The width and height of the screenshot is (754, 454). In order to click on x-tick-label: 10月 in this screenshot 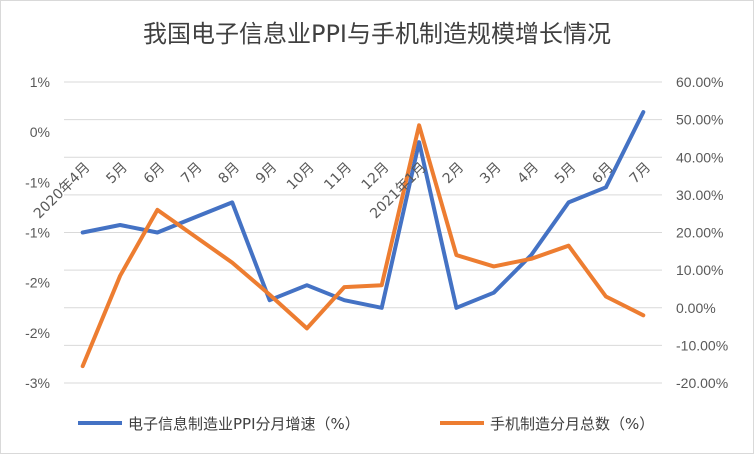, I will do `click(301, 177)`.